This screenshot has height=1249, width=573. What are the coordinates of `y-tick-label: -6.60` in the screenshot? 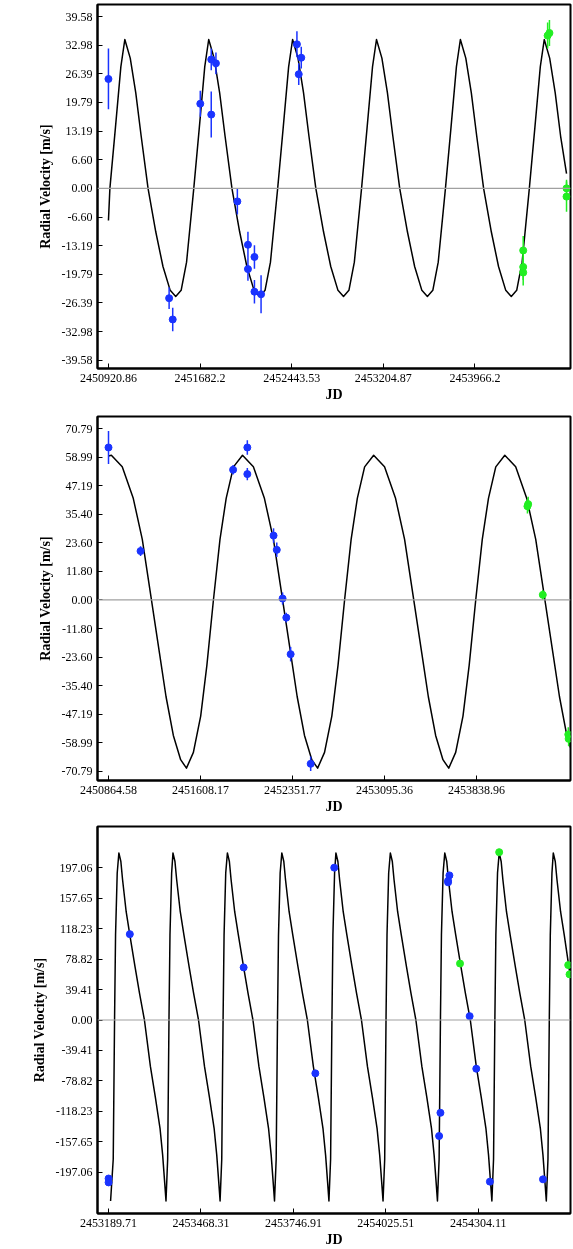 It's located at (80, 217).